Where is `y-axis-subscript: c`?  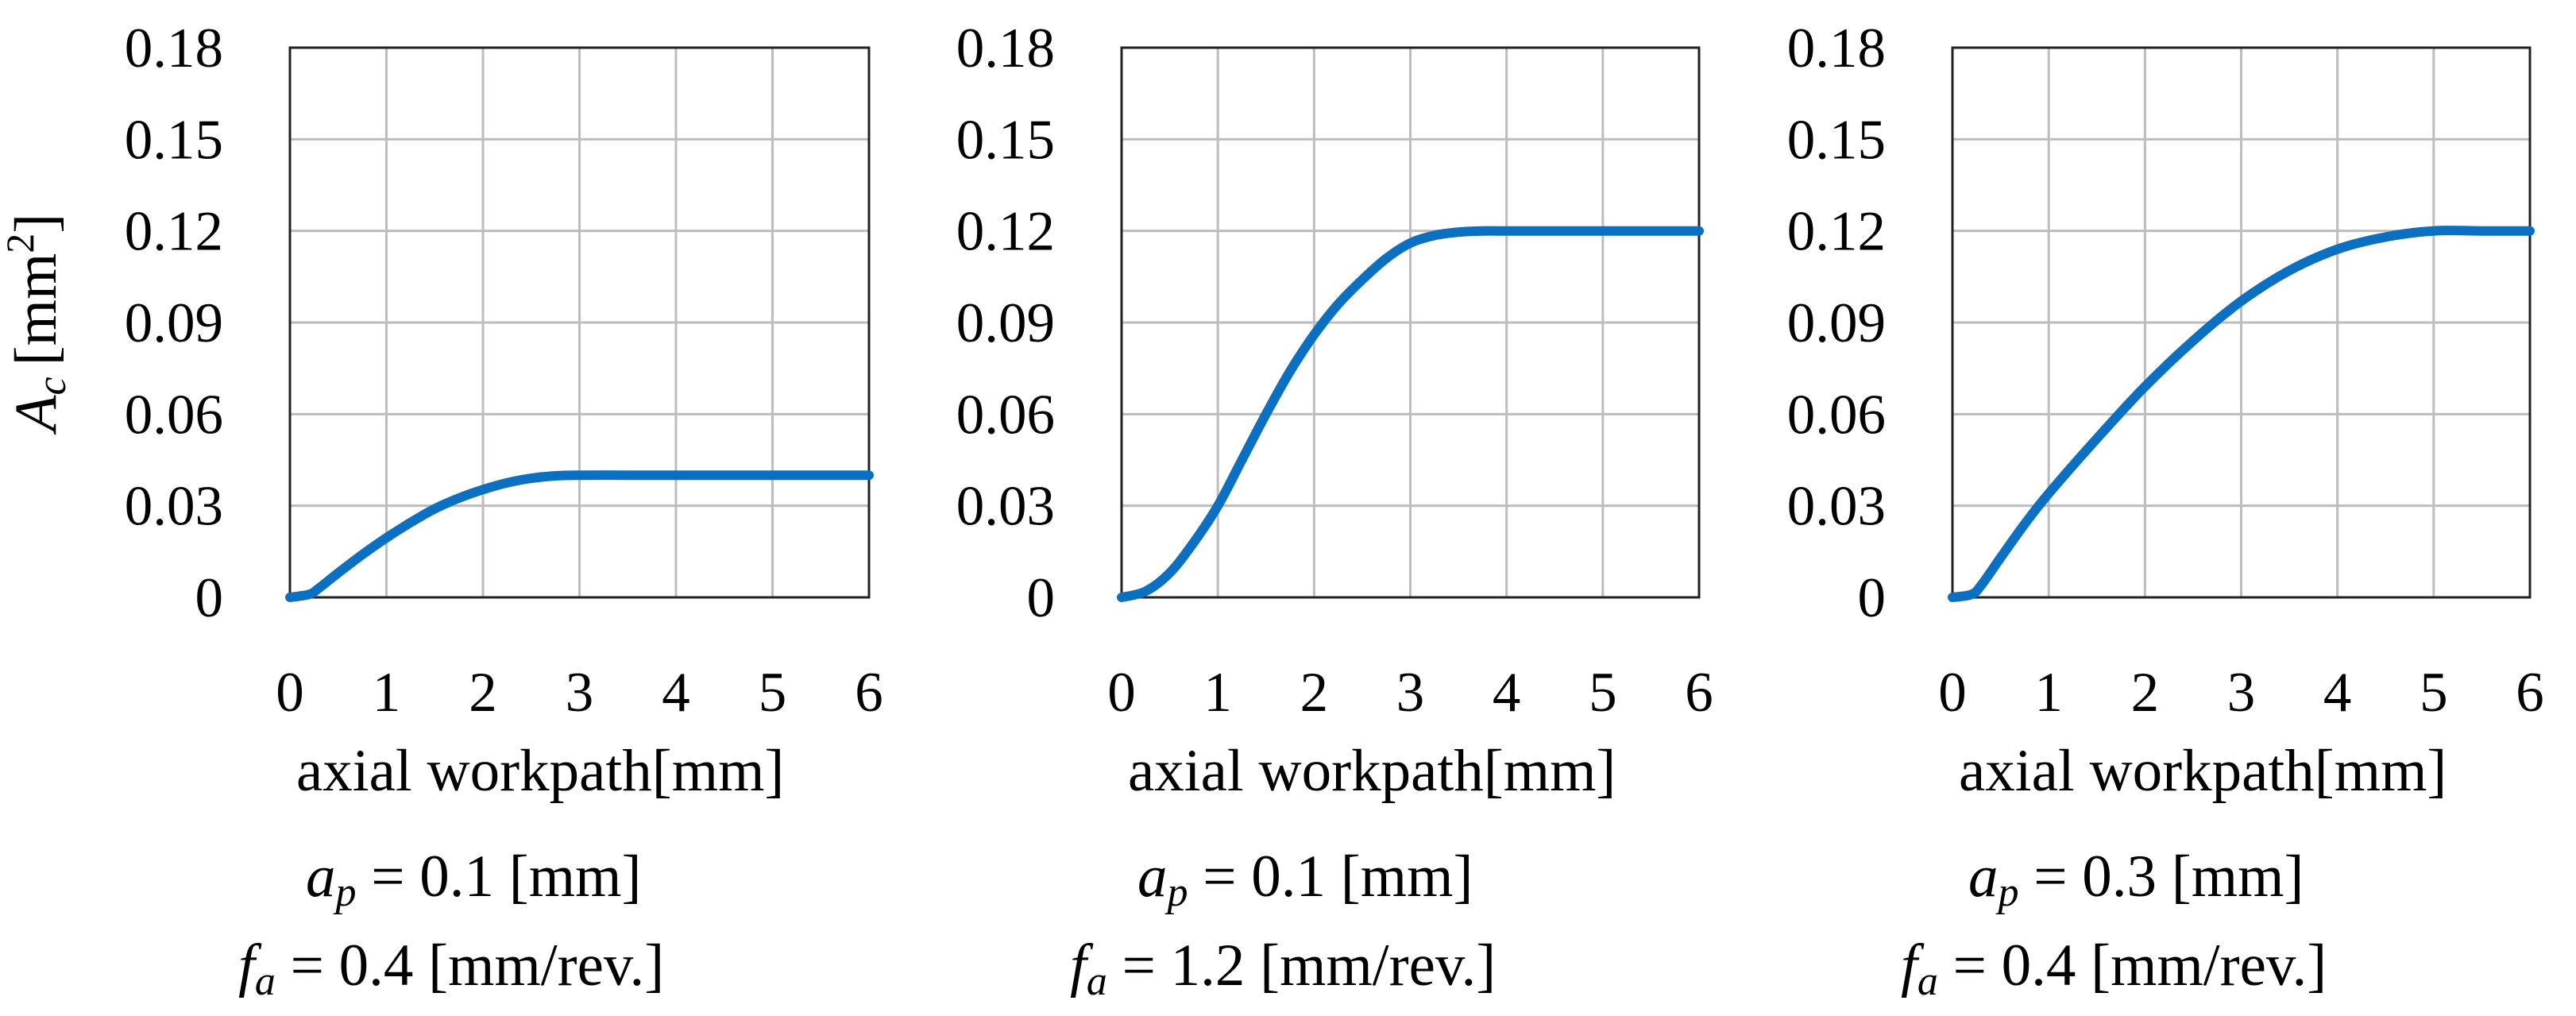
y-axis-subscript: c is located at coordinates (52, 386).